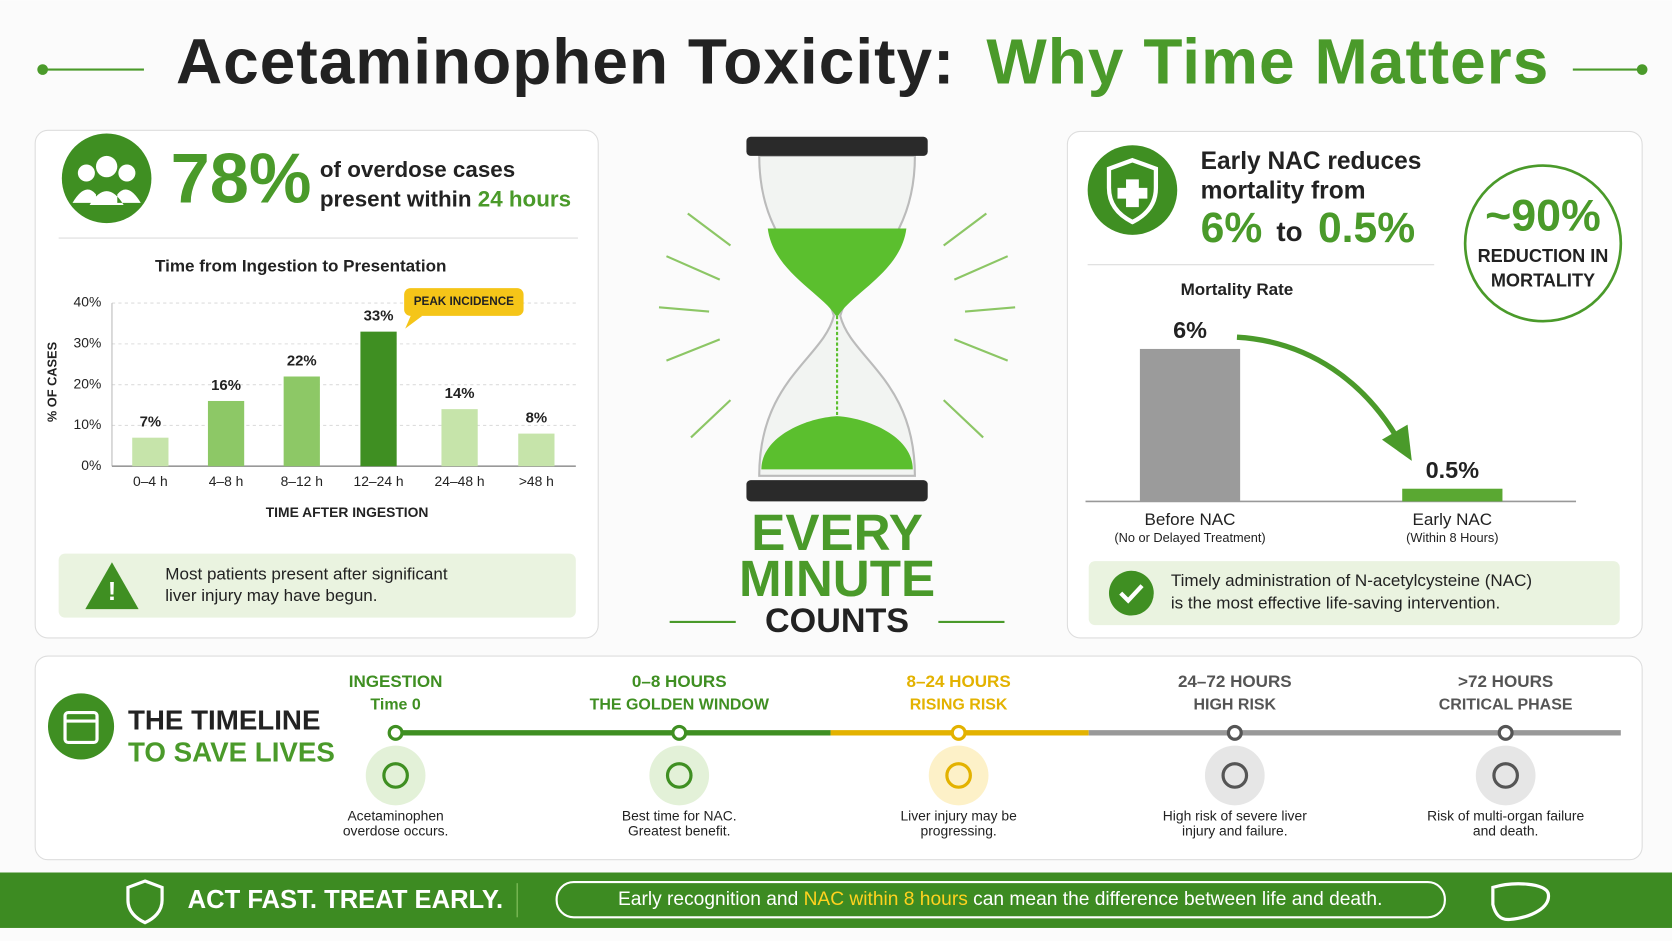  What do you see at coordinates (1235, 681) in the screenshot?
I see `stage-title: 24–72 HOURS` at bounding box center [1235, 681].